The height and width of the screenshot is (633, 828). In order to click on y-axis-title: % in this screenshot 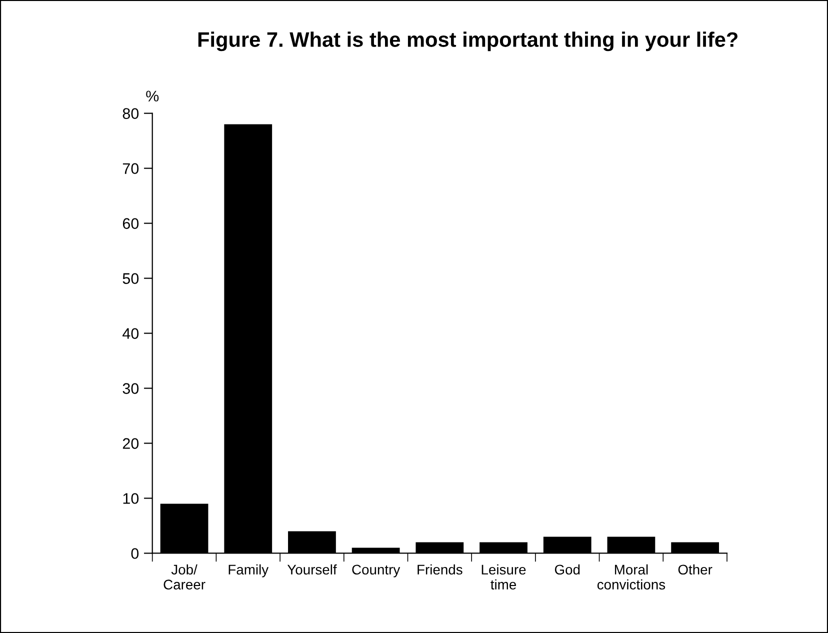, I will do `click(152, 96)`.